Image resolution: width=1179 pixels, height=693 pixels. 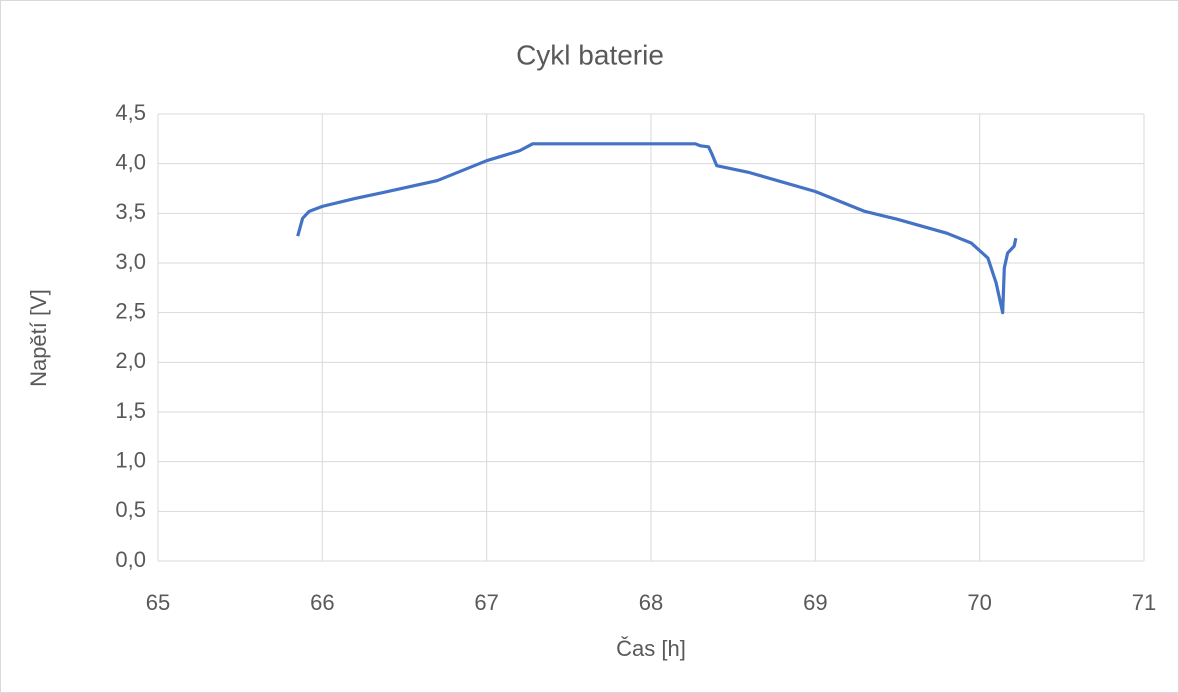 I want to click on chart-title: Cykl baterie, so click(x=590, y=54).